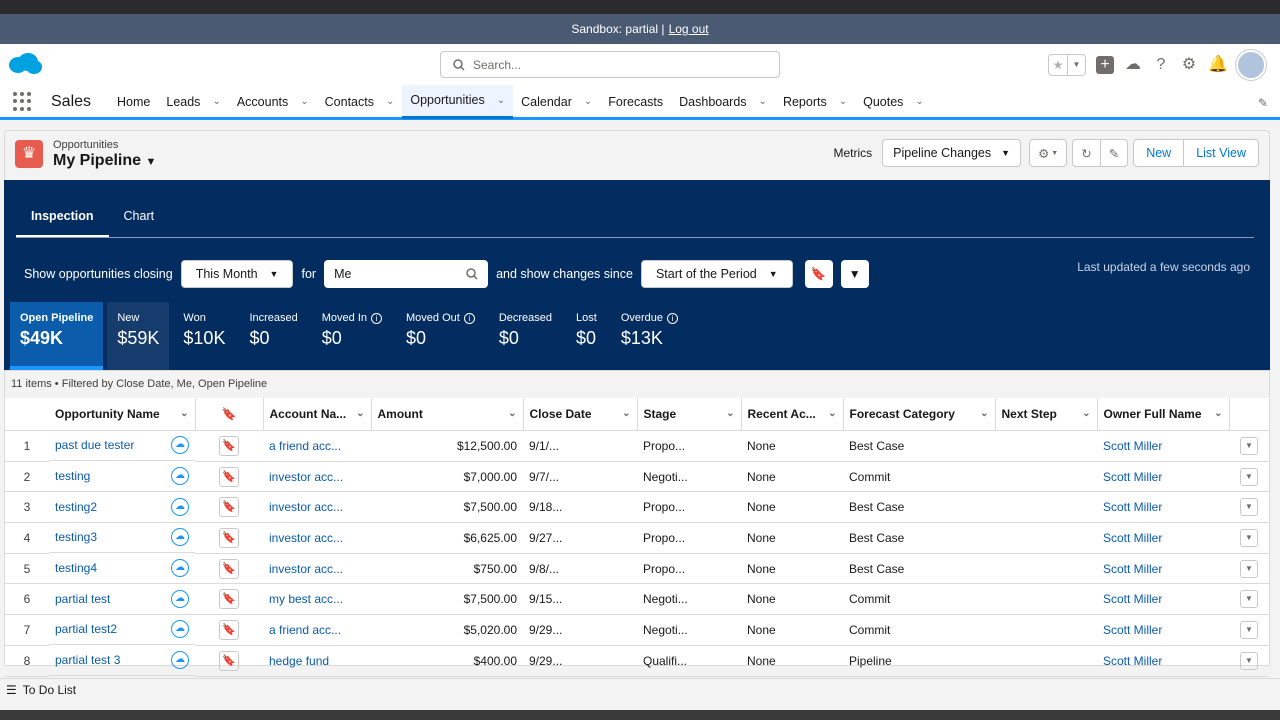  I want to click on col-opportunity-name: Opportunity Name, so click(107, 413).